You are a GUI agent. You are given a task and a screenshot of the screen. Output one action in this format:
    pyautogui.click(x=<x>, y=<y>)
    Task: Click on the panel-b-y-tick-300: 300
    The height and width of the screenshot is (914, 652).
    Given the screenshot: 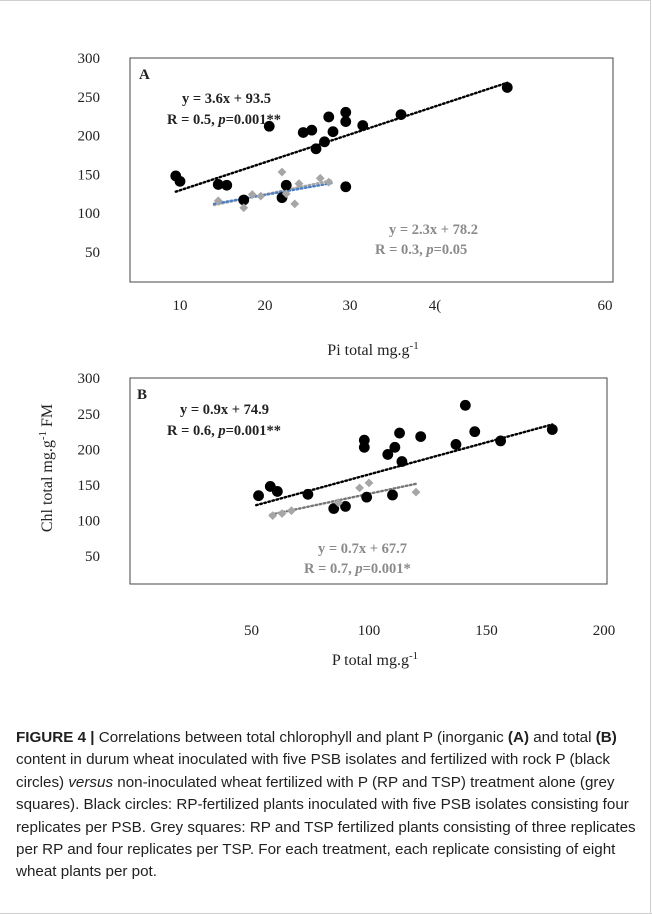 What is the action you would take?
    pyautogui.click(x=89, y=379)
    